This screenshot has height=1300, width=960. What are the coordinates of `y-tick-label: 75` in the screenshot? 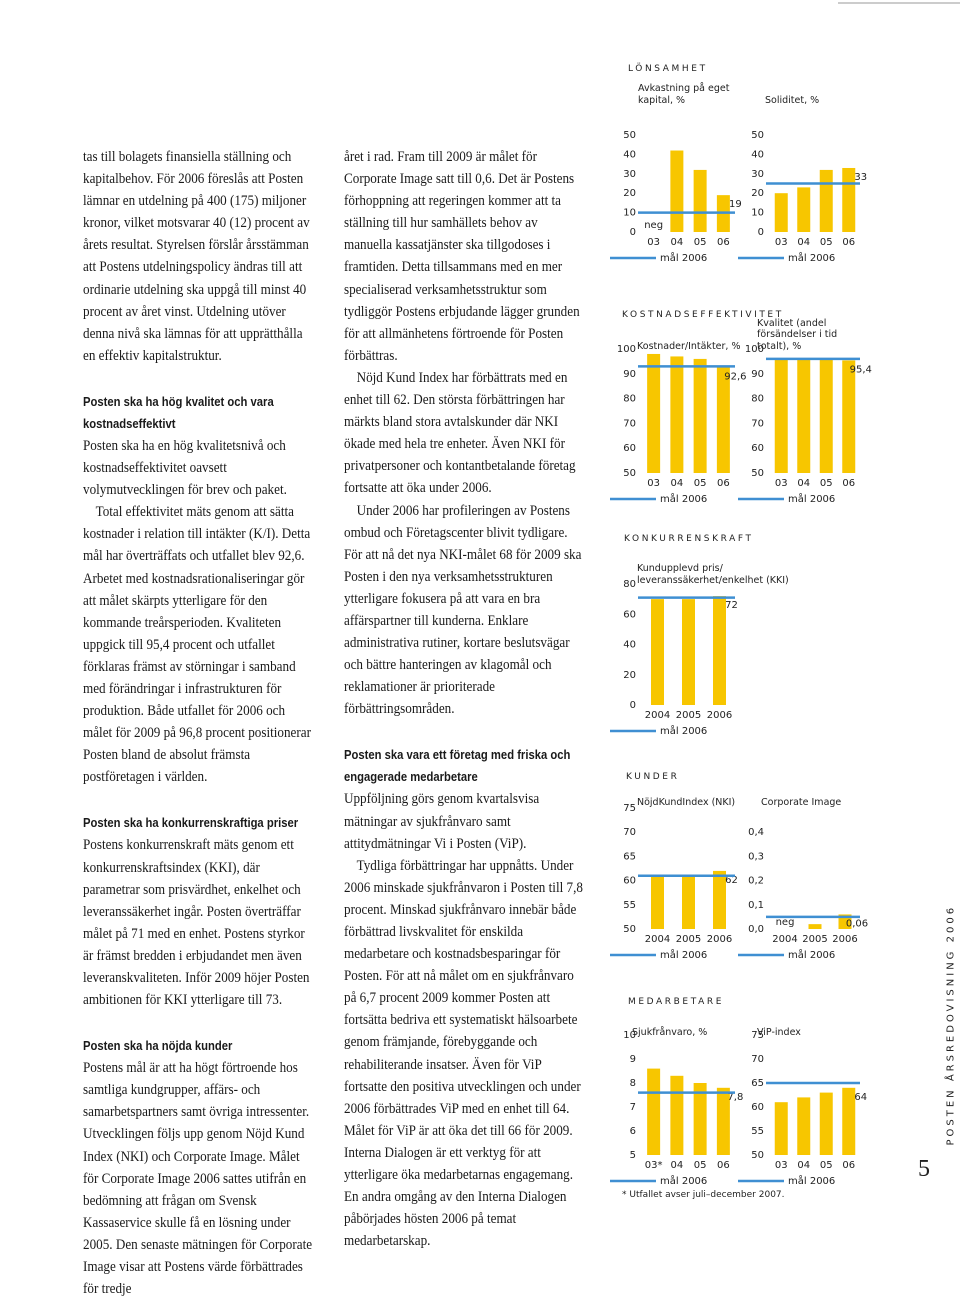 It's located at (629, 808).